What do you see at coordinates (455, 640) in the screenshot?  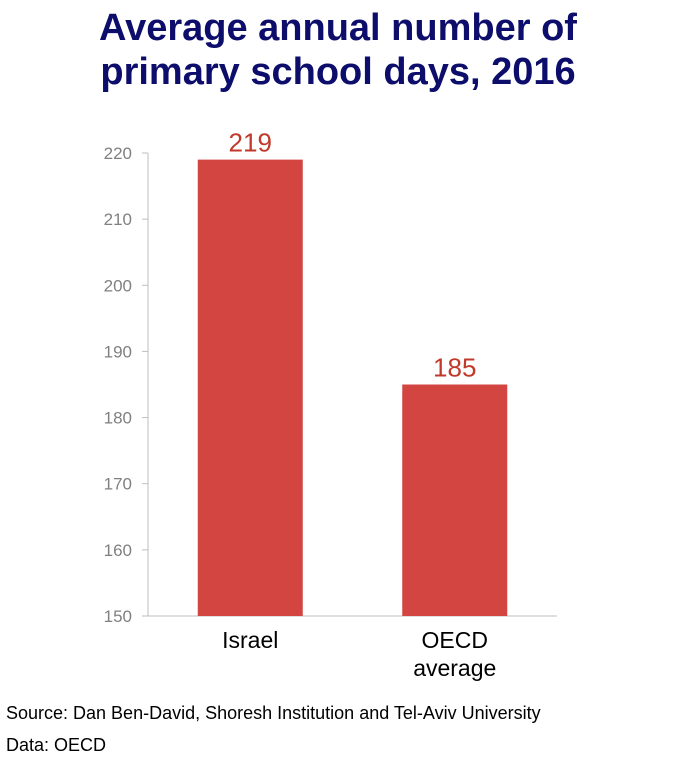 I see `x-tick-label: OECD` at bounding box center [455, 640].